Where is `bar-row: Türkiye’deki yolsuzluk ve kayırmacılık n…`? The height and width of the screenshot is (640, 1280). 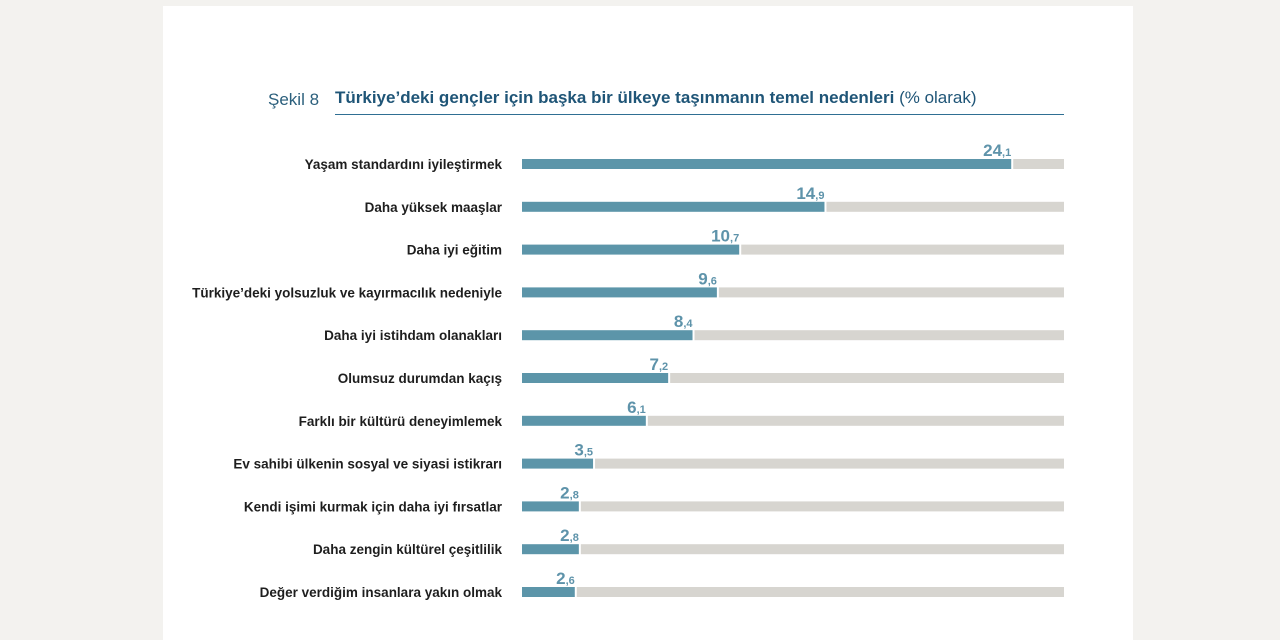
bar-row: Türkiye’deki yolsuzluk ve kayırmacılık n… is located at coordinates (628, 284).